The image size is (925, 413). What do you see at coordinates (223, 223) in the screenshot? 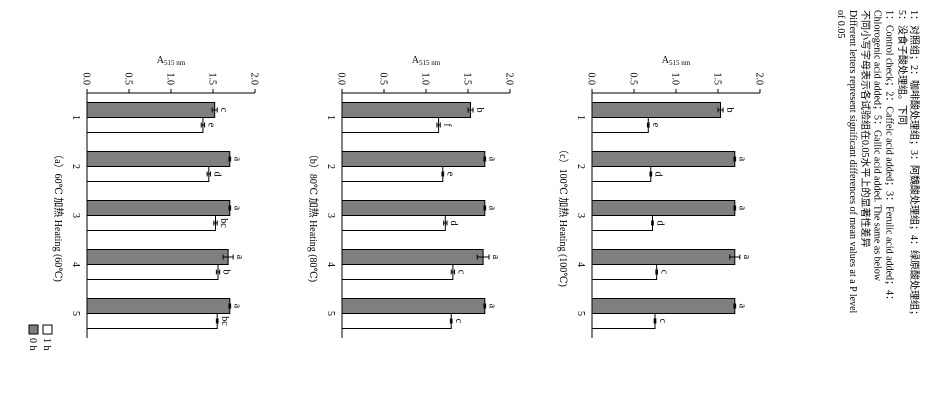
I see `significance-letter: bc` at bounding box center [223, 223].